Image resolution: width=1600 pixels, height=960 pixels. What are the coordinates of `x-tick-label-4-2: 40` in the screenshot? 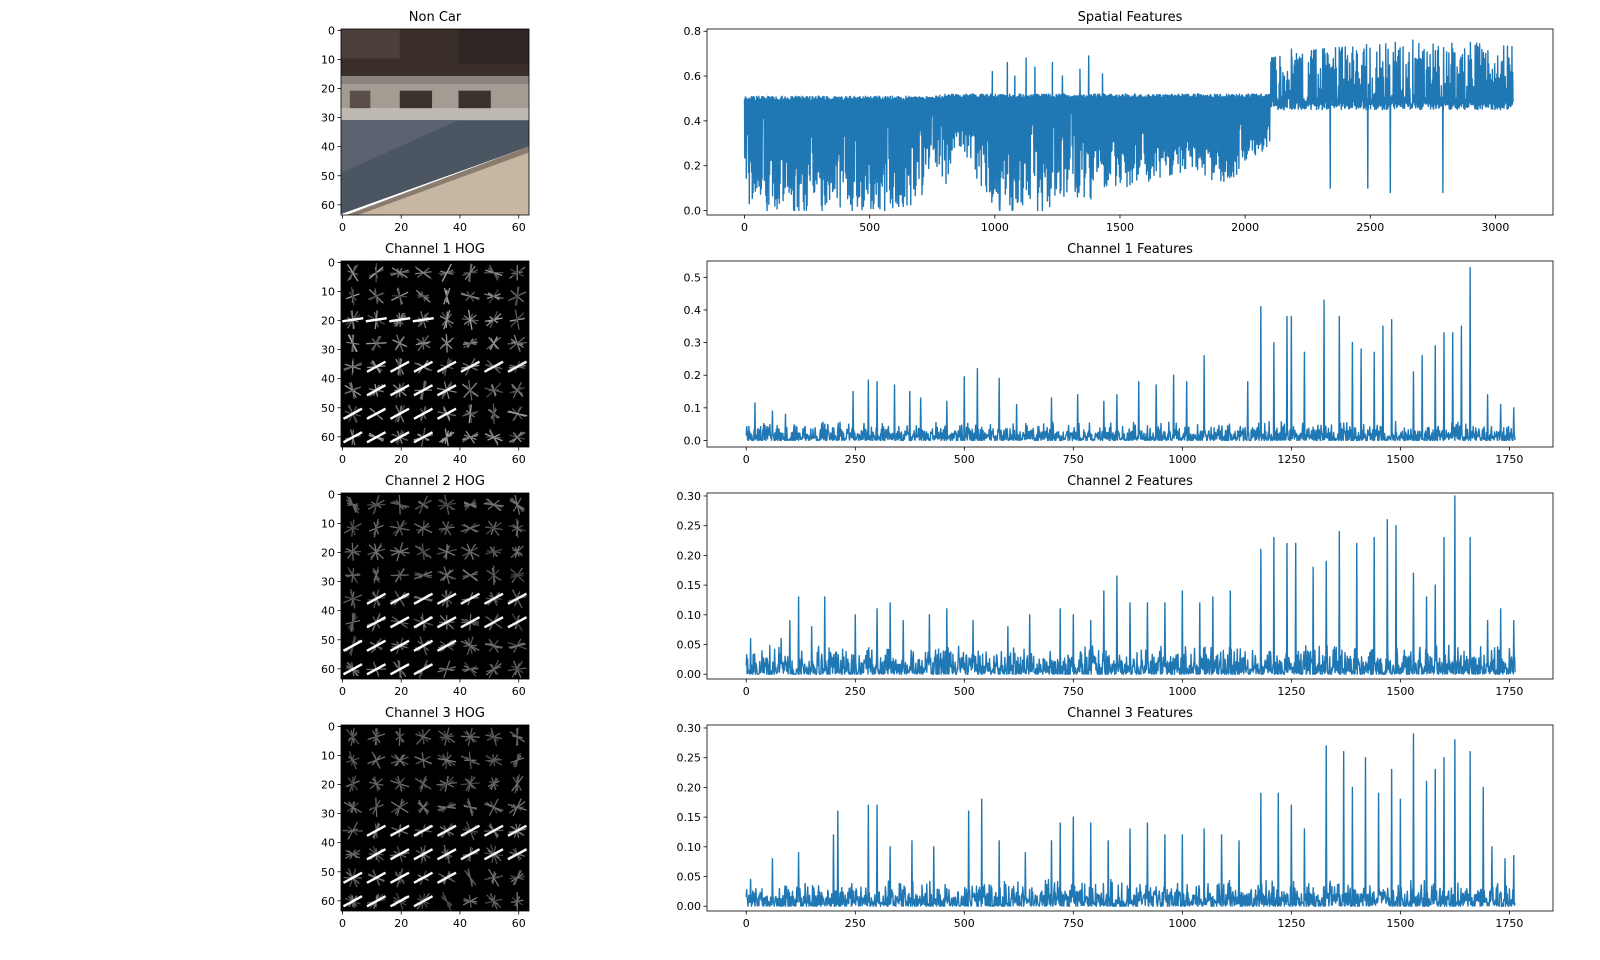 It's located at (460, 691).